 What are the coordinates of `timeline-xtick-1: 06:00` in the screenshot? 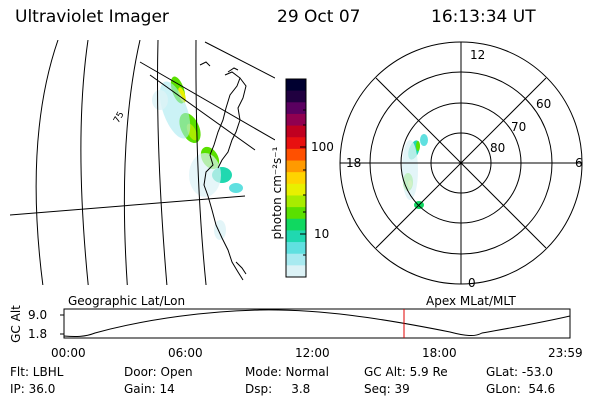 It's located at (185, 353).